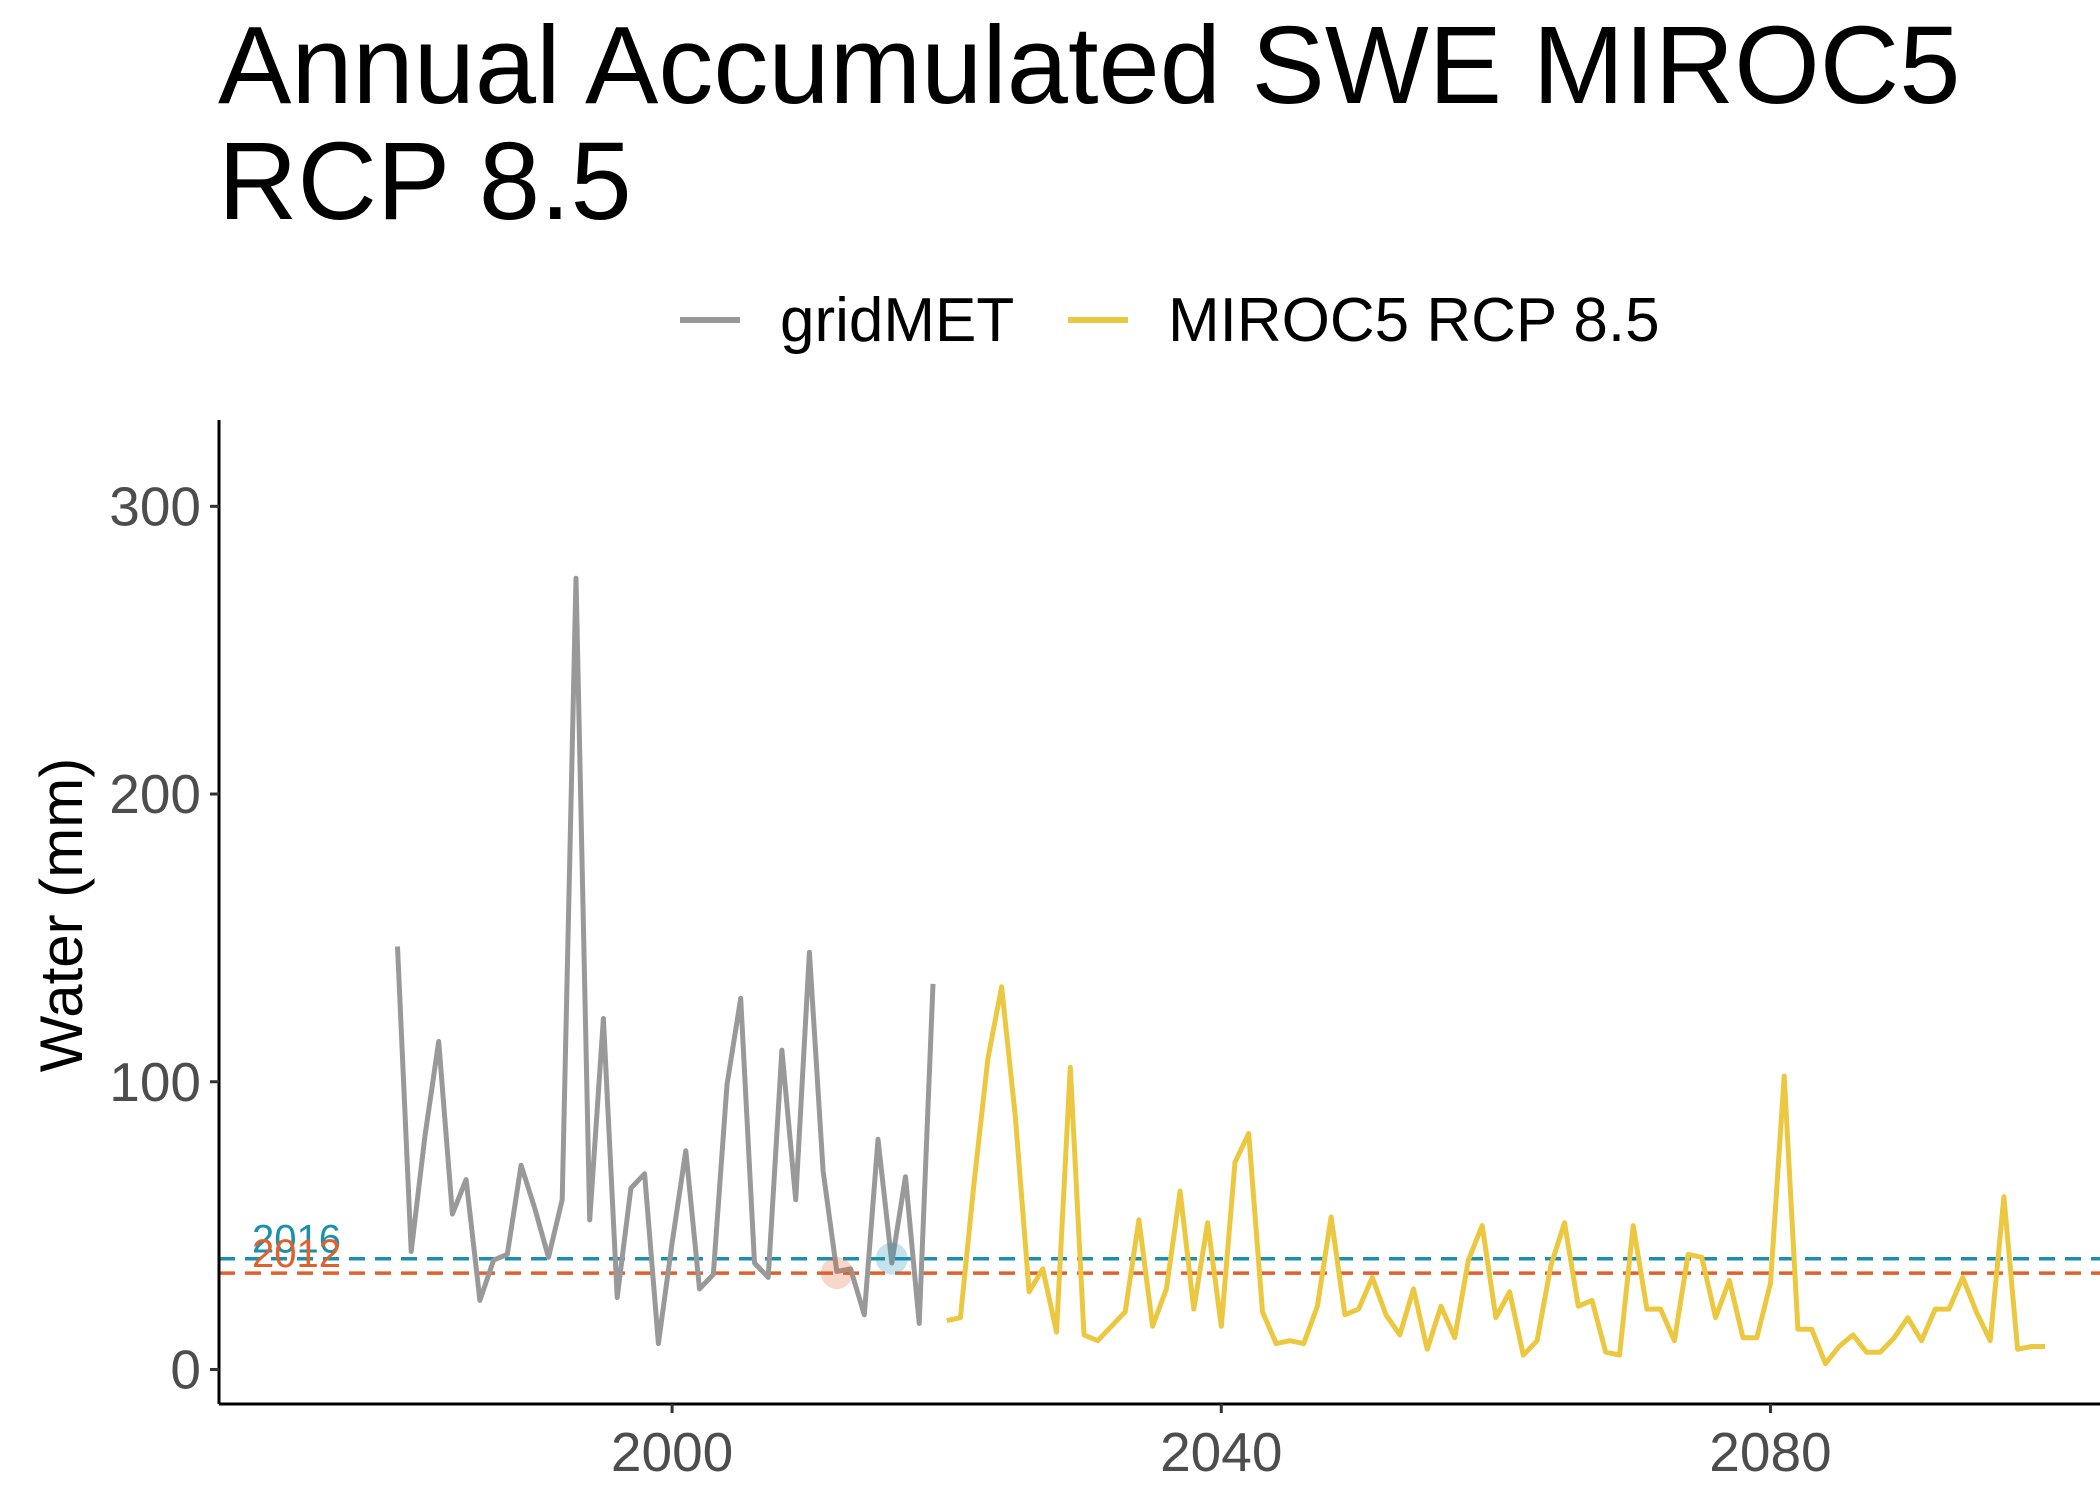  I want to click on y-tick-label-0: 0, so click(185, 1369).